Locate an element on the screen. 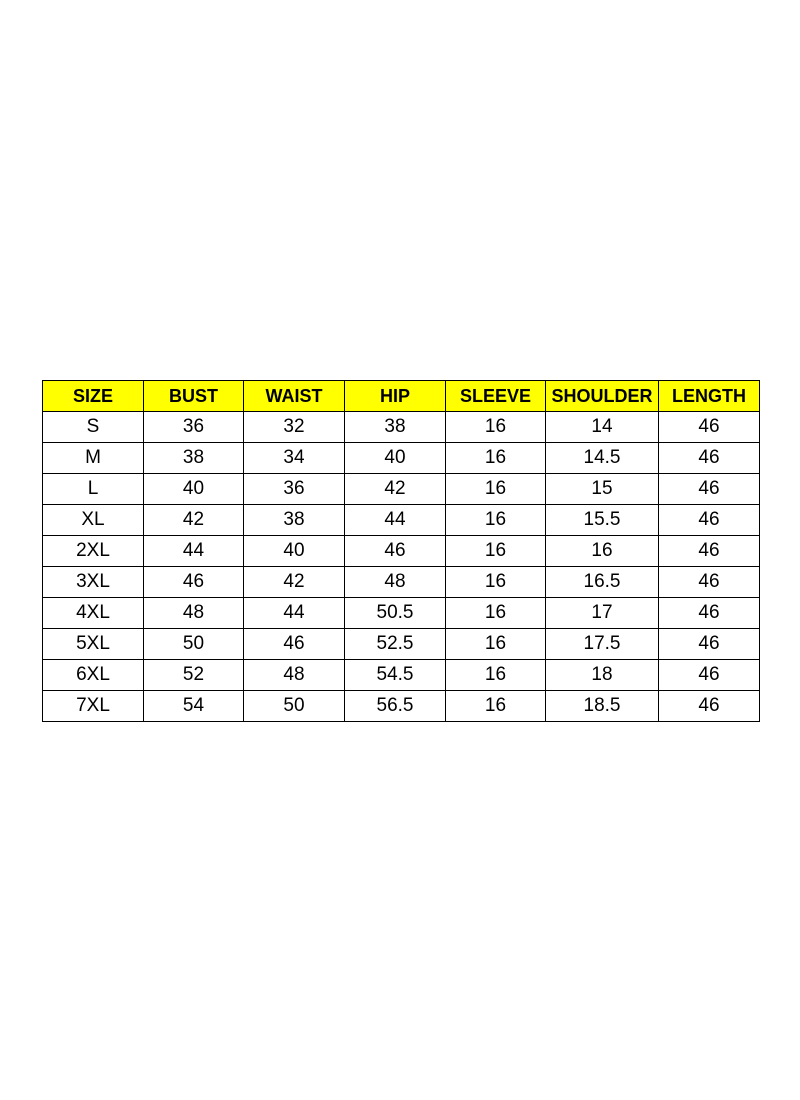 This screenshot has height=1100, width=800. cell-shoulder: 14 is located at coordinates (602, 427).